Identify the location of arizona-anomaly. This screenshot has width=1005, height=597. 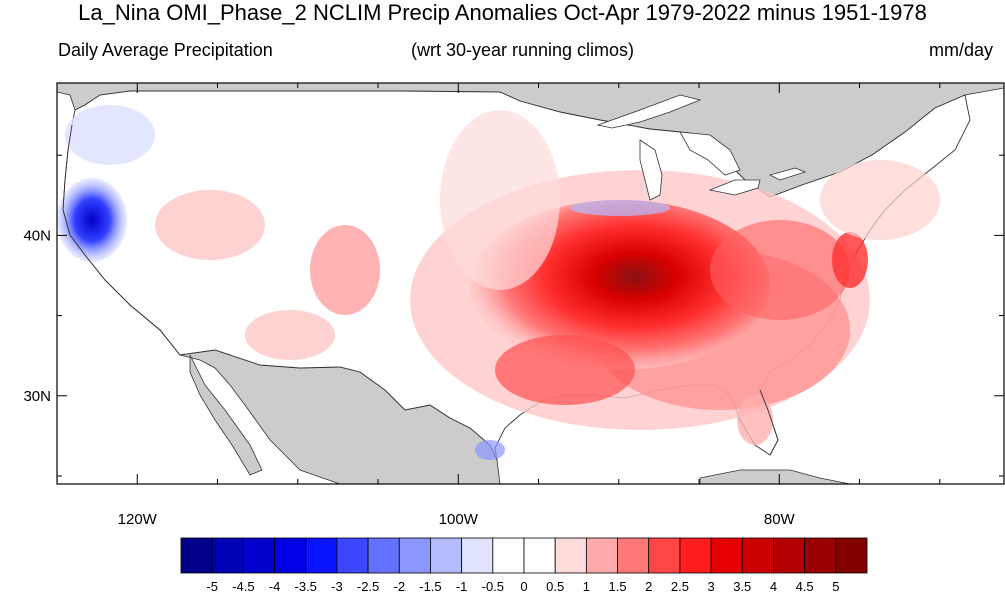
(290, 335).